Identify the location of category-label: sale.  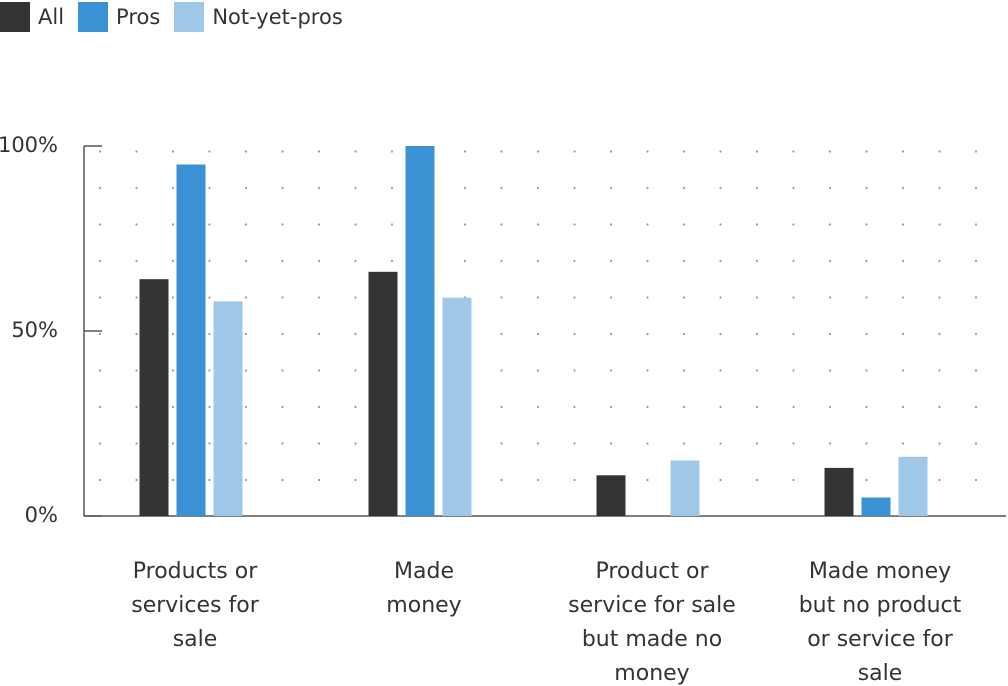
(195, 639).